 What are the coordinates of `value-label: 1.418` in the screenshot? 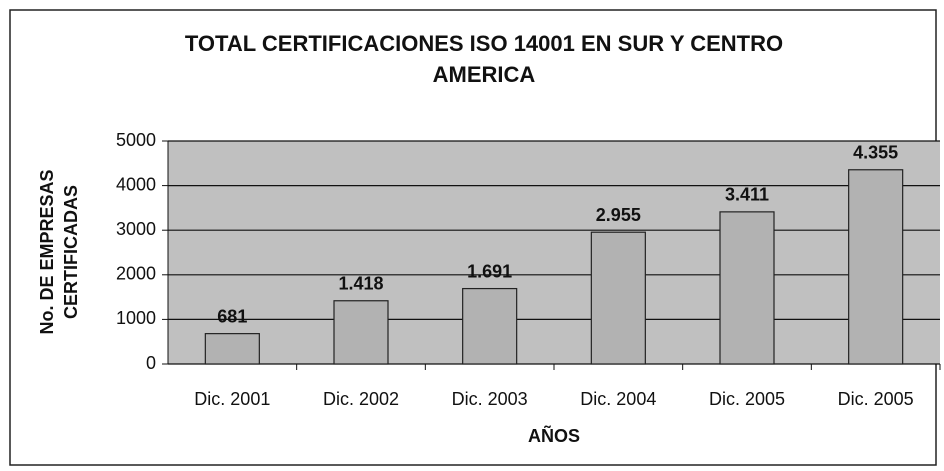 It's located at (360, 284).